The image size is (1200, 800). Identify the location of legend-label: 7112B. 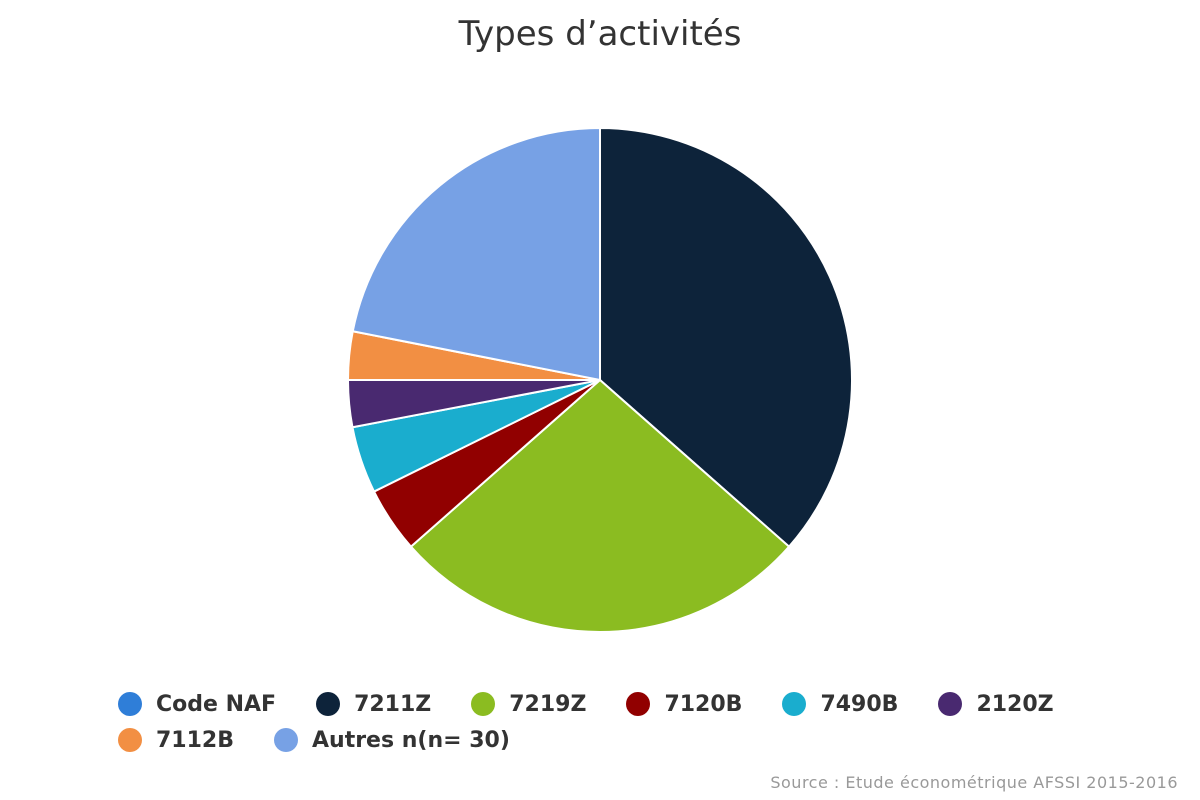
(195, 740).